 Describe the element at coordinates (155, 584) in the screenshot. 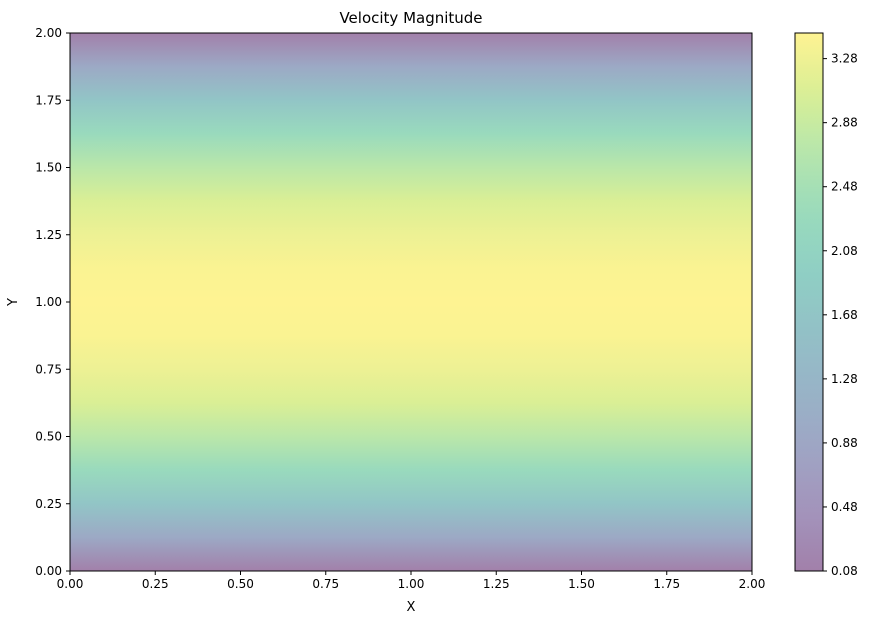

I see `x-tick-label: 0.25` at that location.